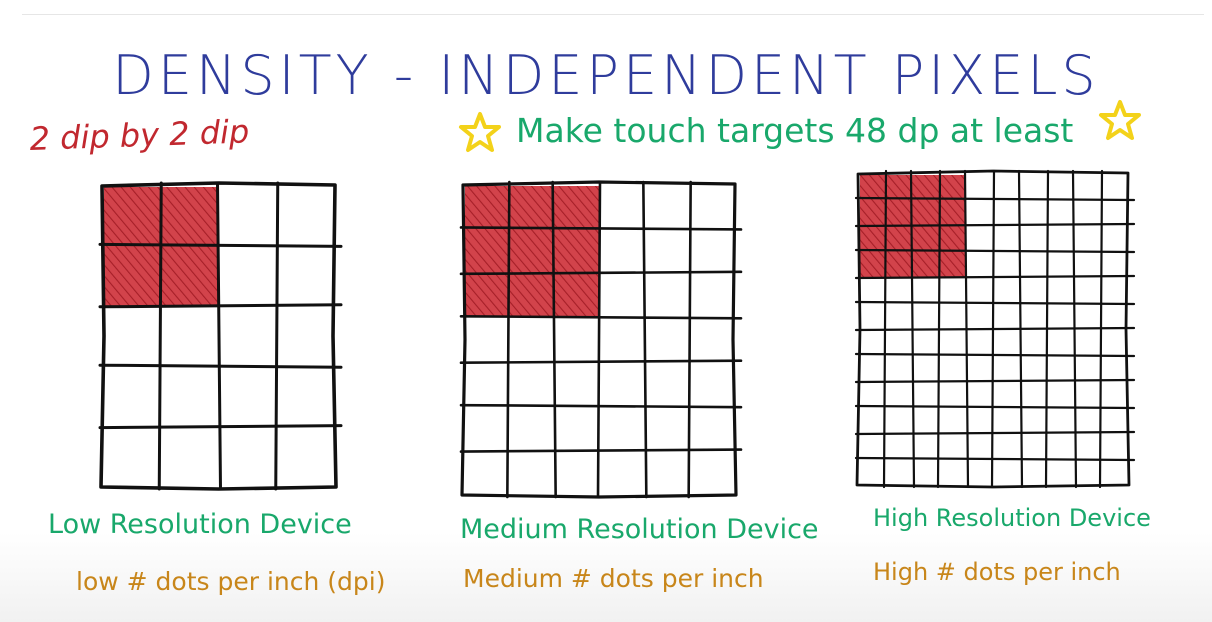  Describe the element at coordinates (613, 14) in the screenshot. I see `top-divider` at that location.